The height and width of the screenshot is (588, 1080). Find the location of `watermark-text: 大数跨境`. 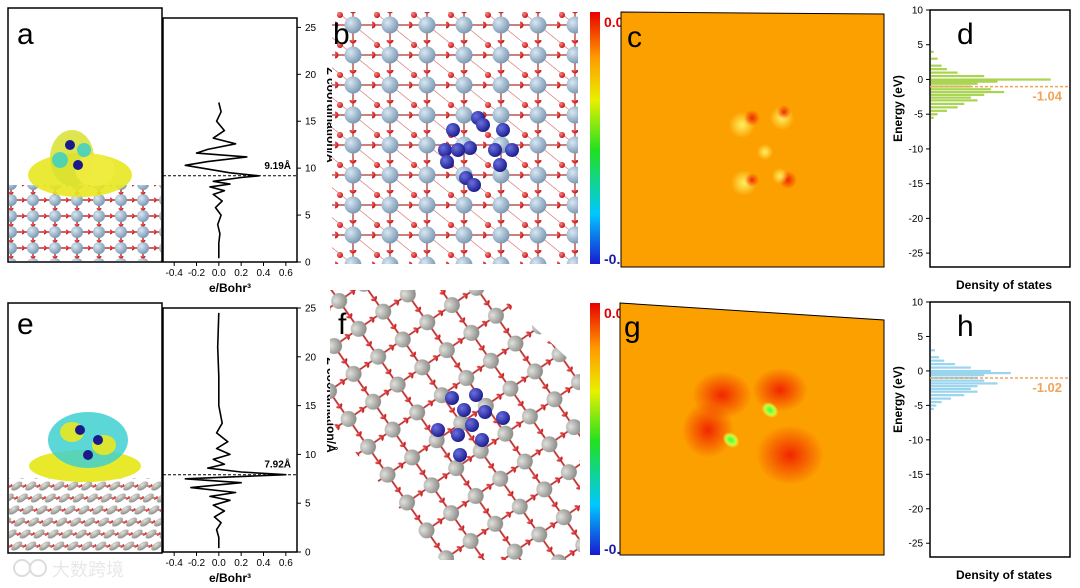

watermark-text: 大数跨境 is located at coordinates (88, 570).